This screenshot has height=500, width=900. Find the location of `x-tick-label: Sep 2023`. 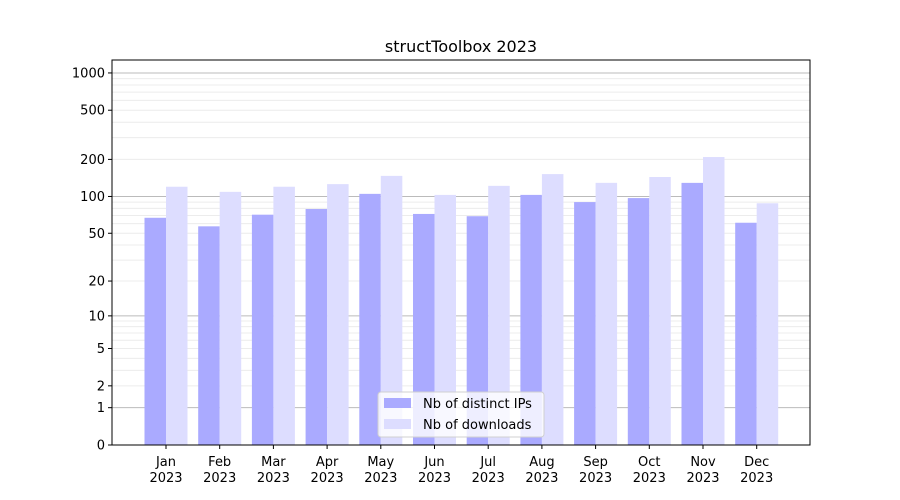

x-tick-label: Sep 2023 is located at coordinates (595, 470).